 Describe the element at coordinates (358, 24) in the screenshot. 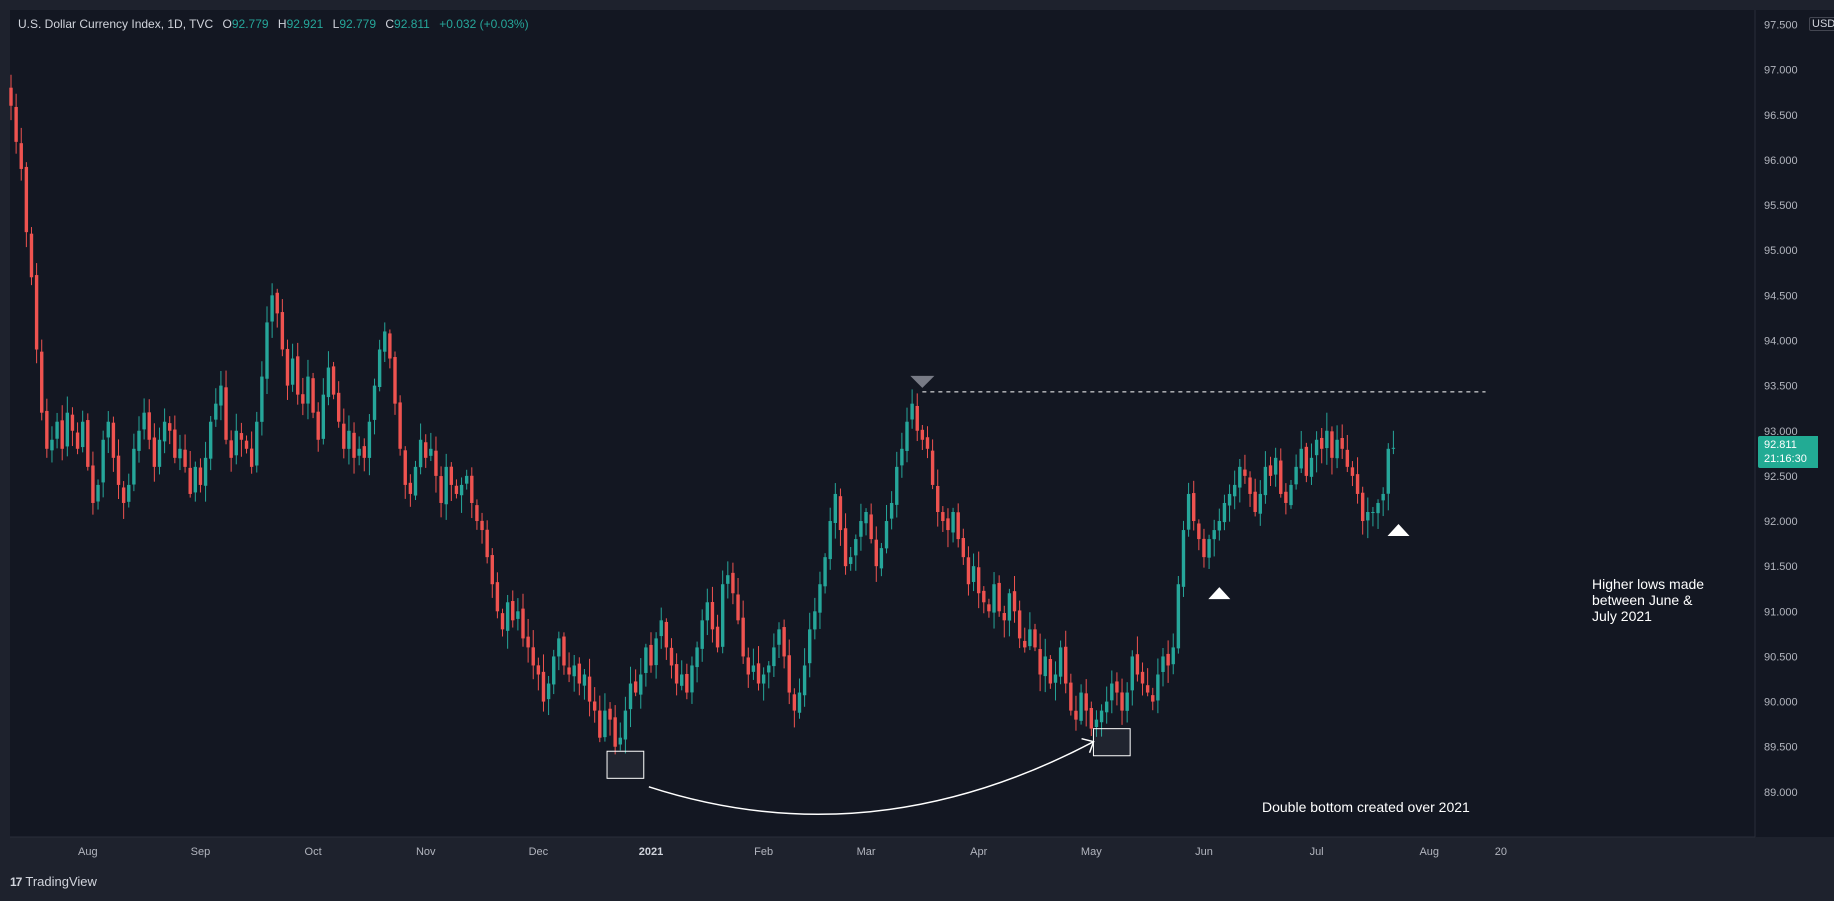

I see `low-value: 92.779` at that location.